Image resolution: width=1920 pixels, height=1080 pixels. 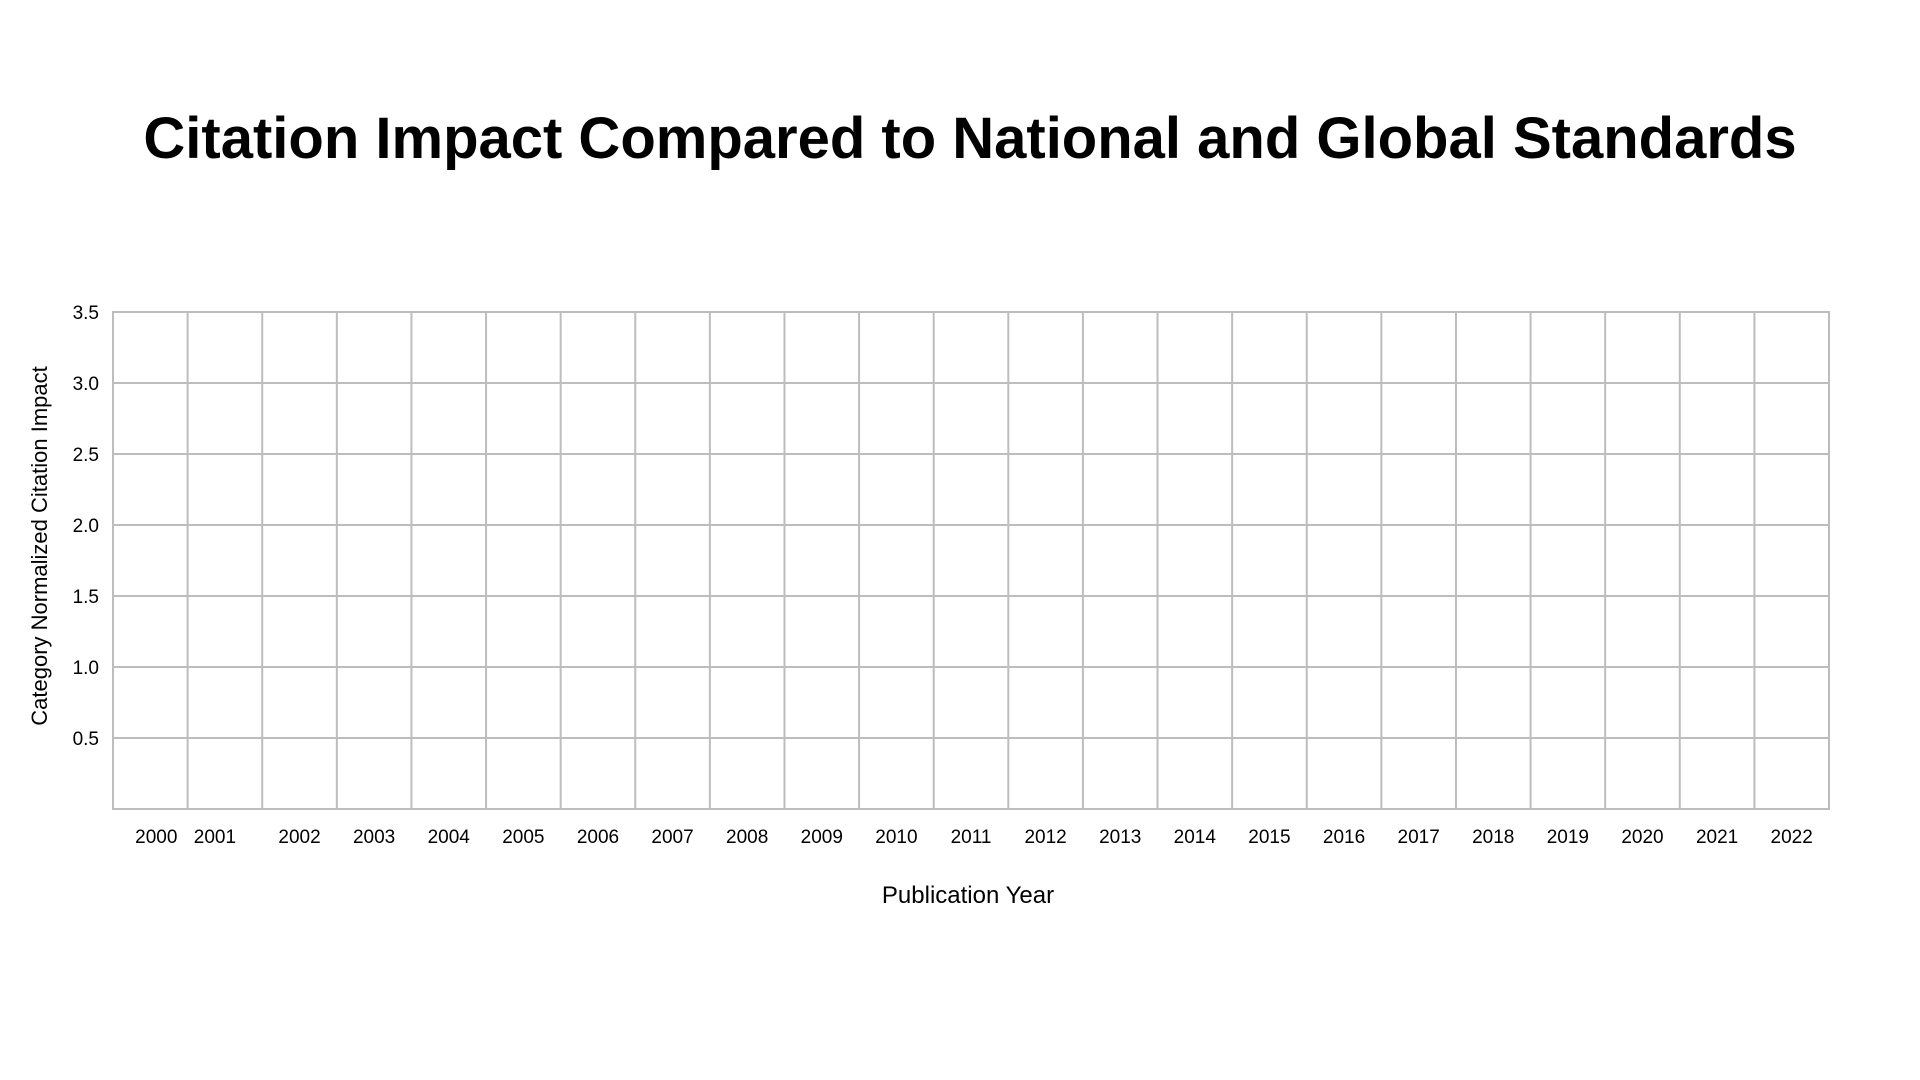 What do you see at coordinates (1419, 837) in the screenshot?
I see `x-tick-label: 2017` at bounding box center [1419, 837].